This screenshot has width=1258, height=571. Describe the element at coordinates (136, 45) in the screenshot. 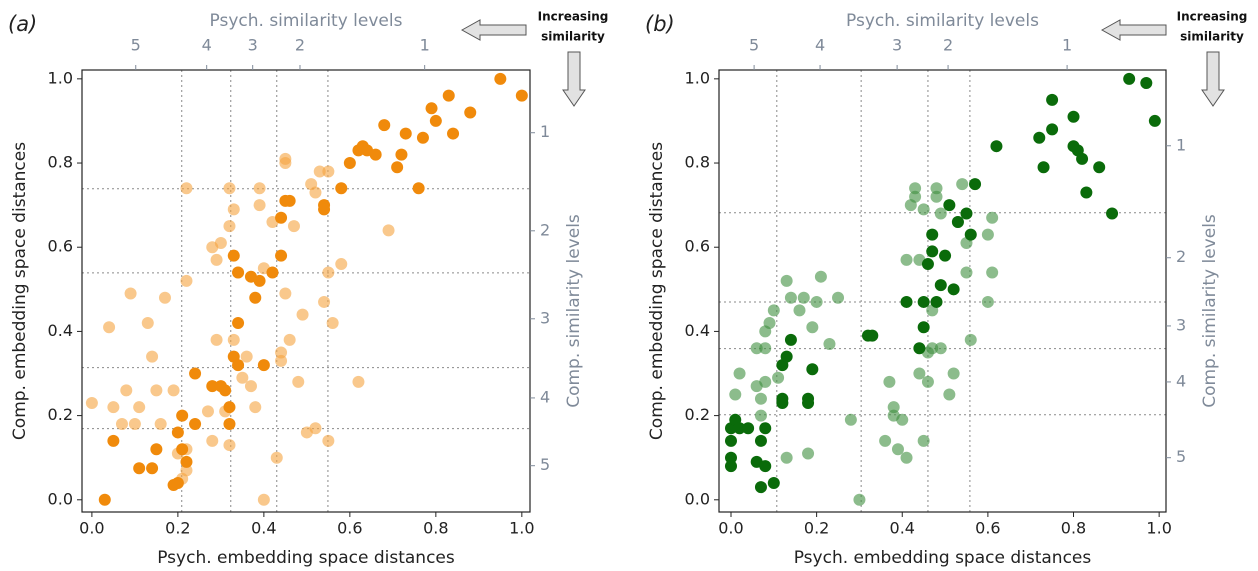

I see `x2-tick-label: 5` at that location.